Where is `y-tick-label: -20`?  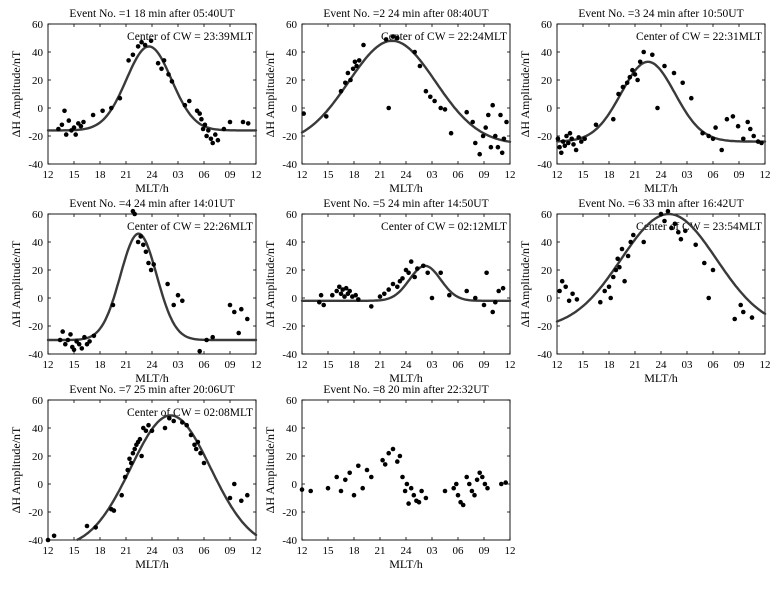
y-tick-label: -20 is located at coordinates (544, 137).